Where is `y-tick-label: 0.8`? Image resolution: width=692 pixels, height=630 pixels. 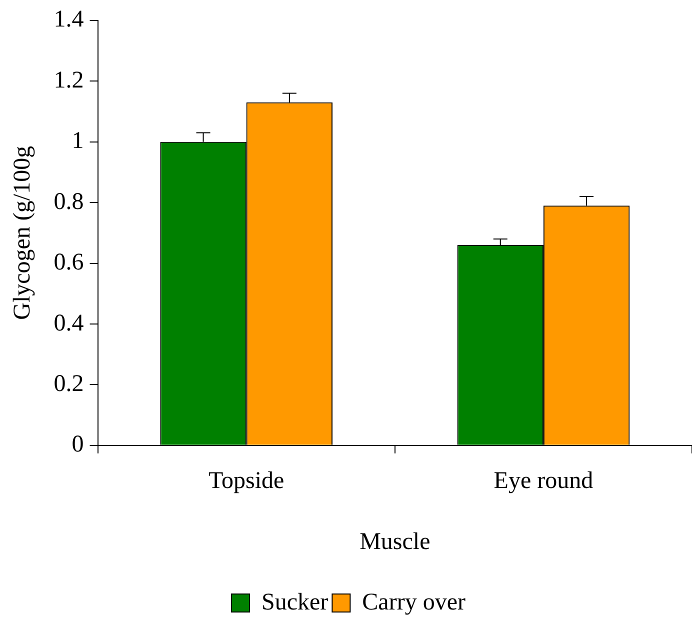 y-tick-label: 0.8 is located at coordinates (69, 201).